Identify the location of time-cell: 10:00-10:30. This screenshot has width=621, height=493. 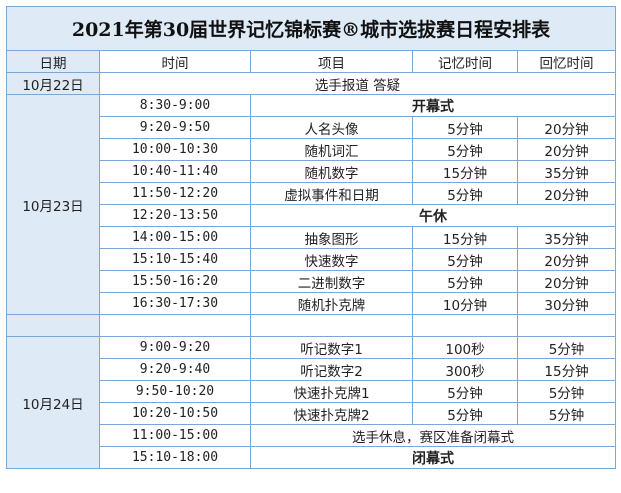
(175, 149).